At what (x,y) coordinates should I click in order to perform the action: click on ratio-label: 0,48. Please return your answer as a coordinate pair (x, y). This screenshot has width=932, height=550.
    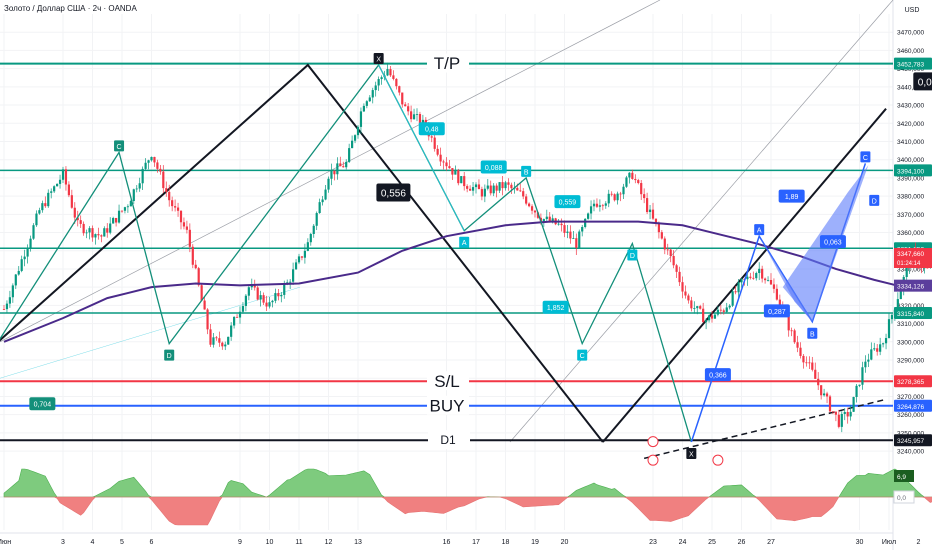
    Looking at the image, I should click on (431, 129).